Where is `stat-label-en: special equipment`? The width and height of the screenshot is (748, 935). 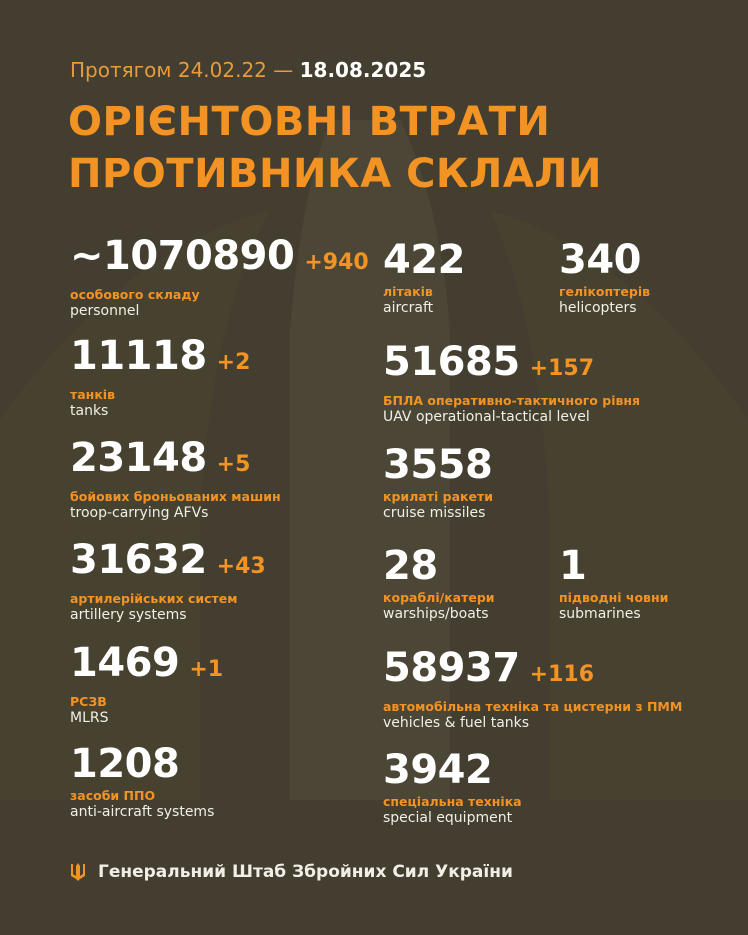 stat-label-en: special equipment is located at coordinates (448, 818).